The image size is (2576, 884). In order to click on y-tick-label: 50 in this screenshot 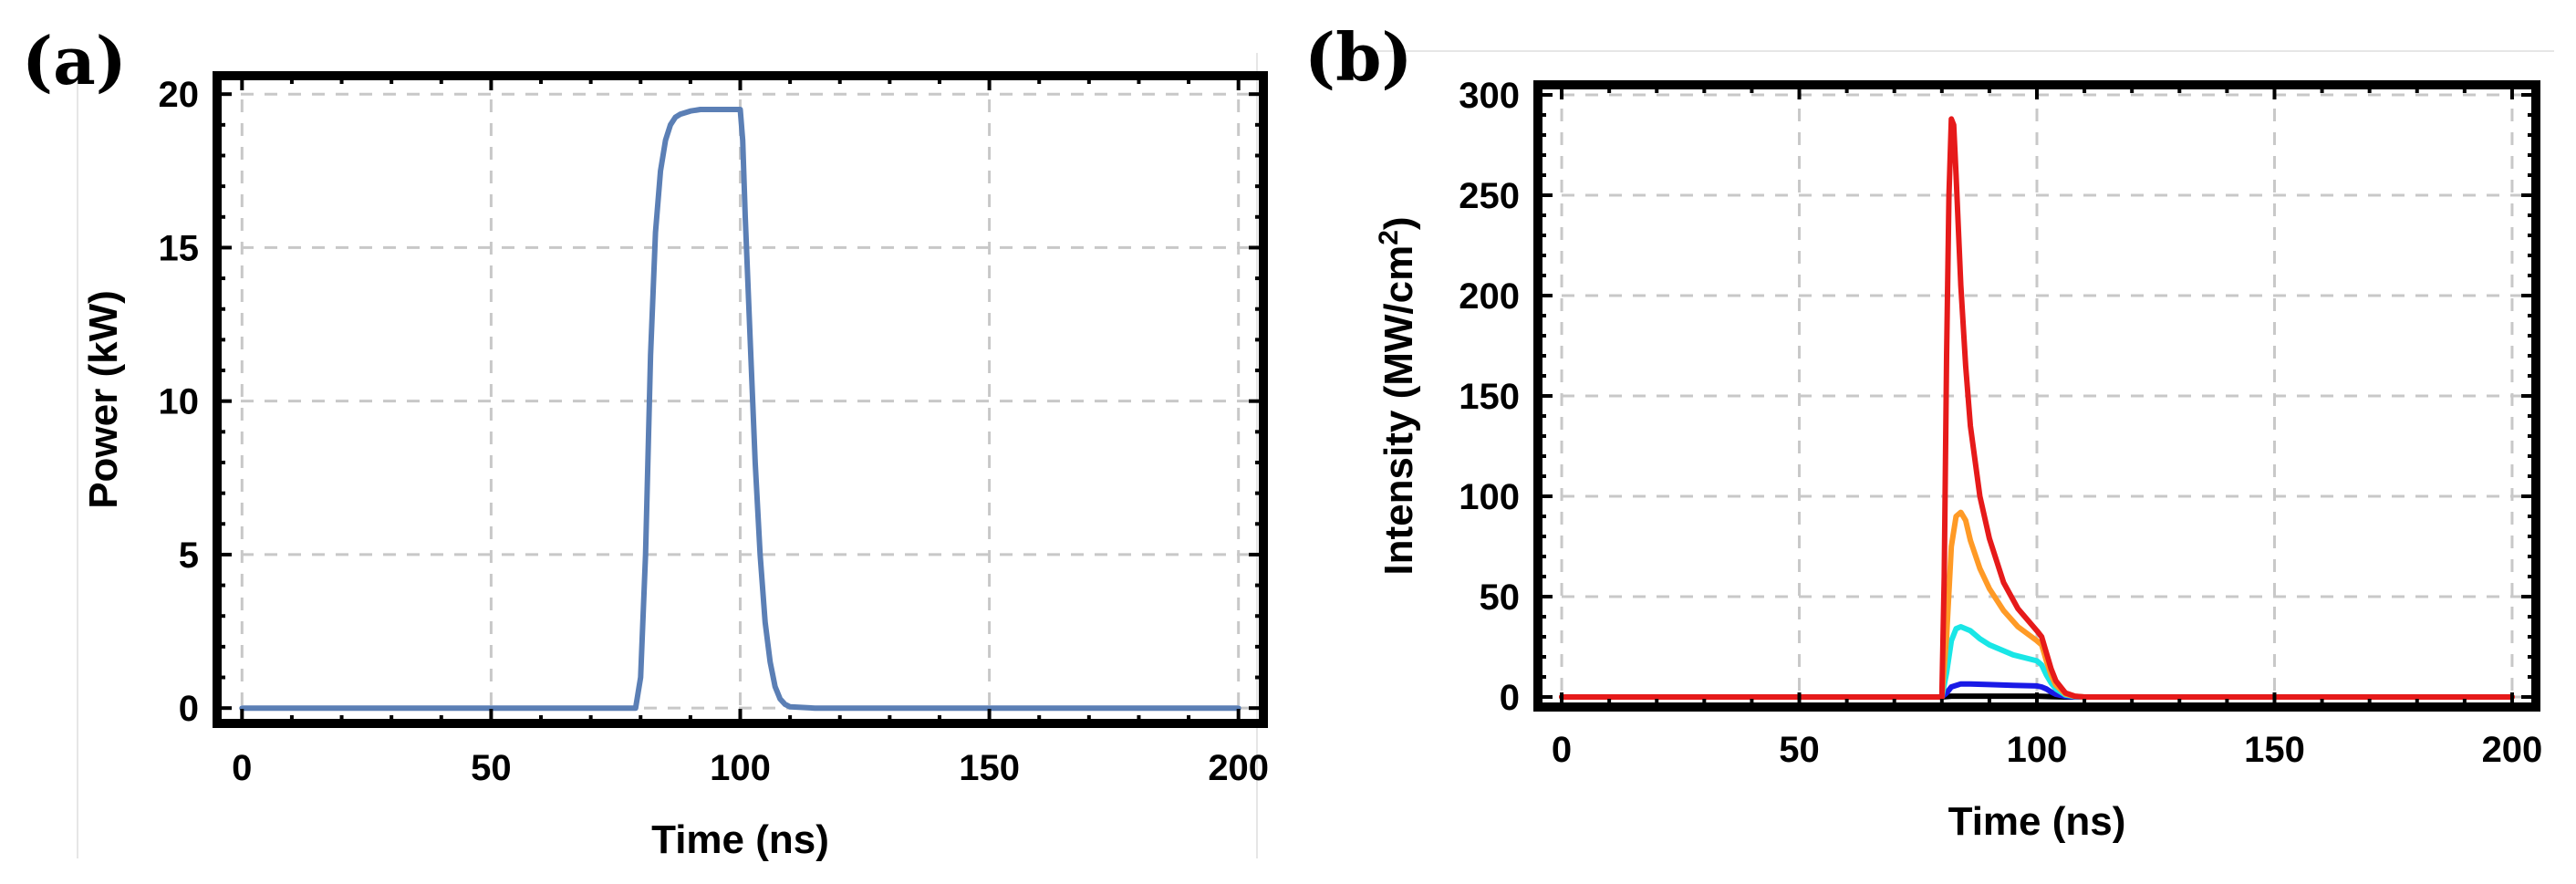, I will do `click(1500, 597)`.